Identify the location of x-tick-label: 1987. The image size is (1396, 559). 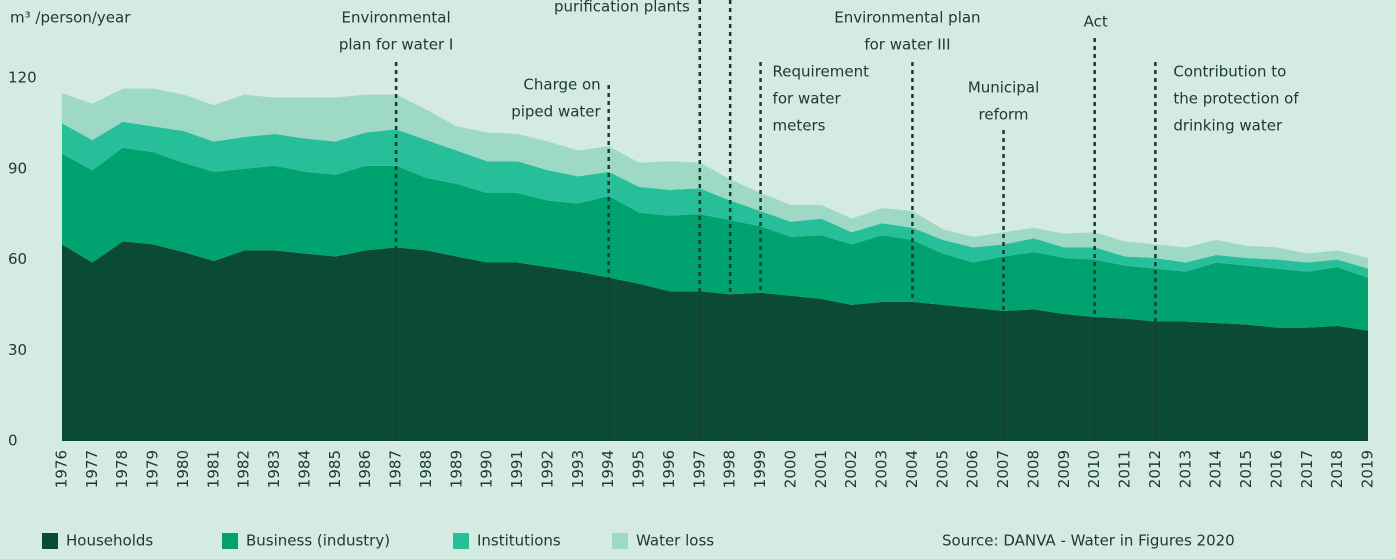
(396, 469).